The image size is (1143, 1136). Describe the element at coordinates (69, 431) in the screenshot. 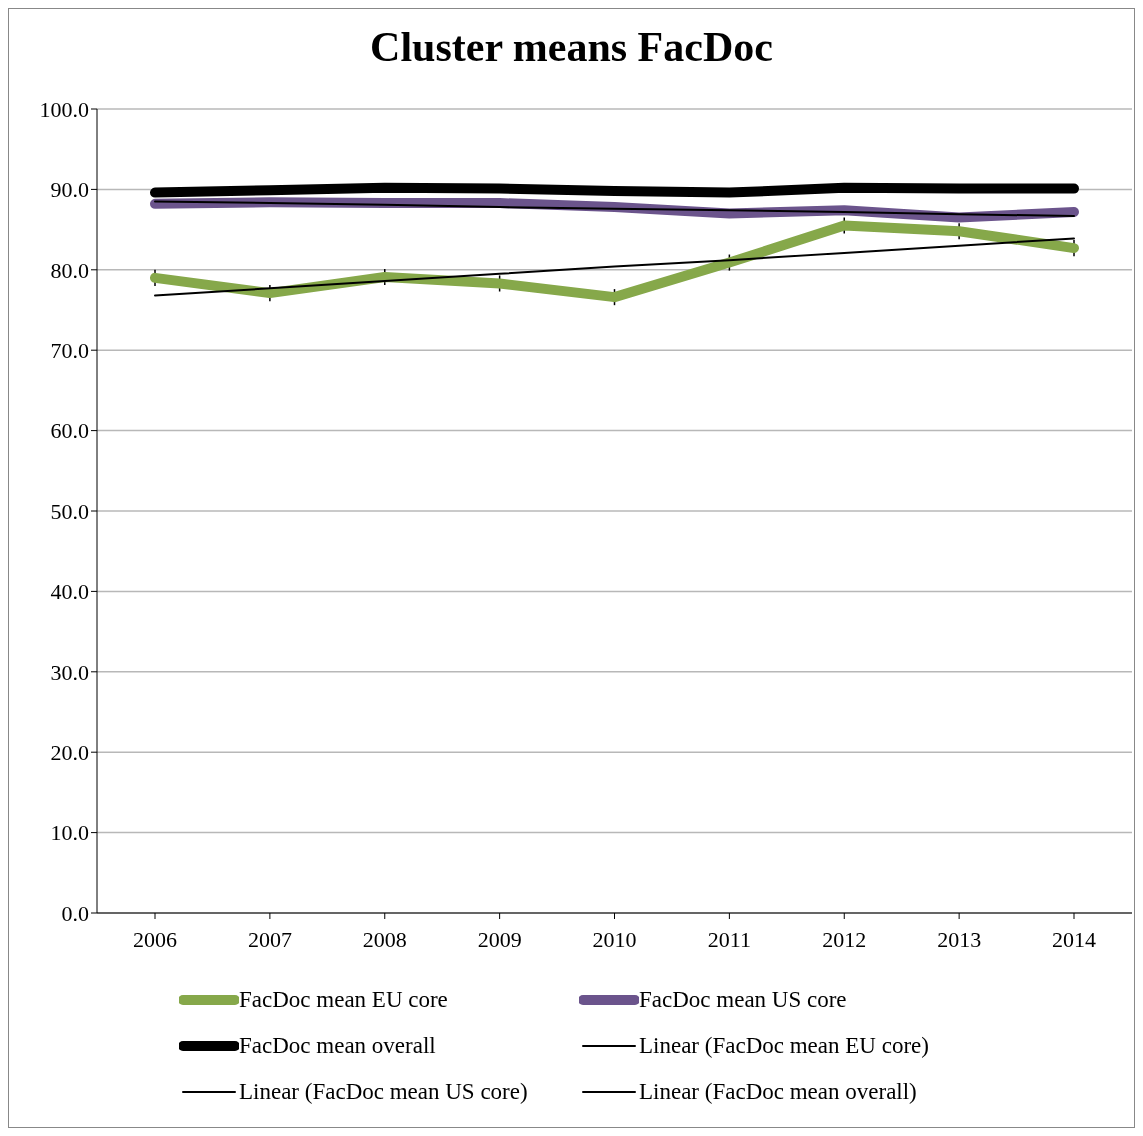

I see `y-tick-label: 60.0` at that location.